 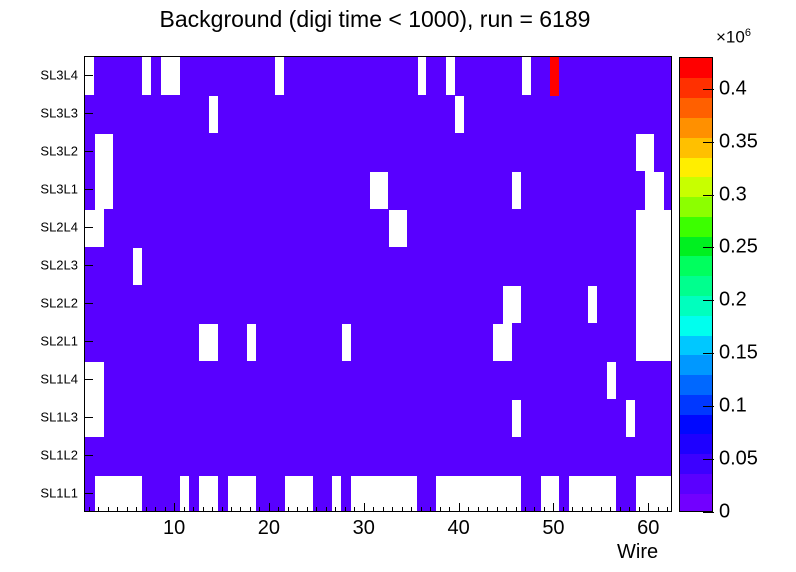 What do you see at coordinates (696, 284) in the screenshot?
I see `color-scale-bar` at bounding box center [696, 284].